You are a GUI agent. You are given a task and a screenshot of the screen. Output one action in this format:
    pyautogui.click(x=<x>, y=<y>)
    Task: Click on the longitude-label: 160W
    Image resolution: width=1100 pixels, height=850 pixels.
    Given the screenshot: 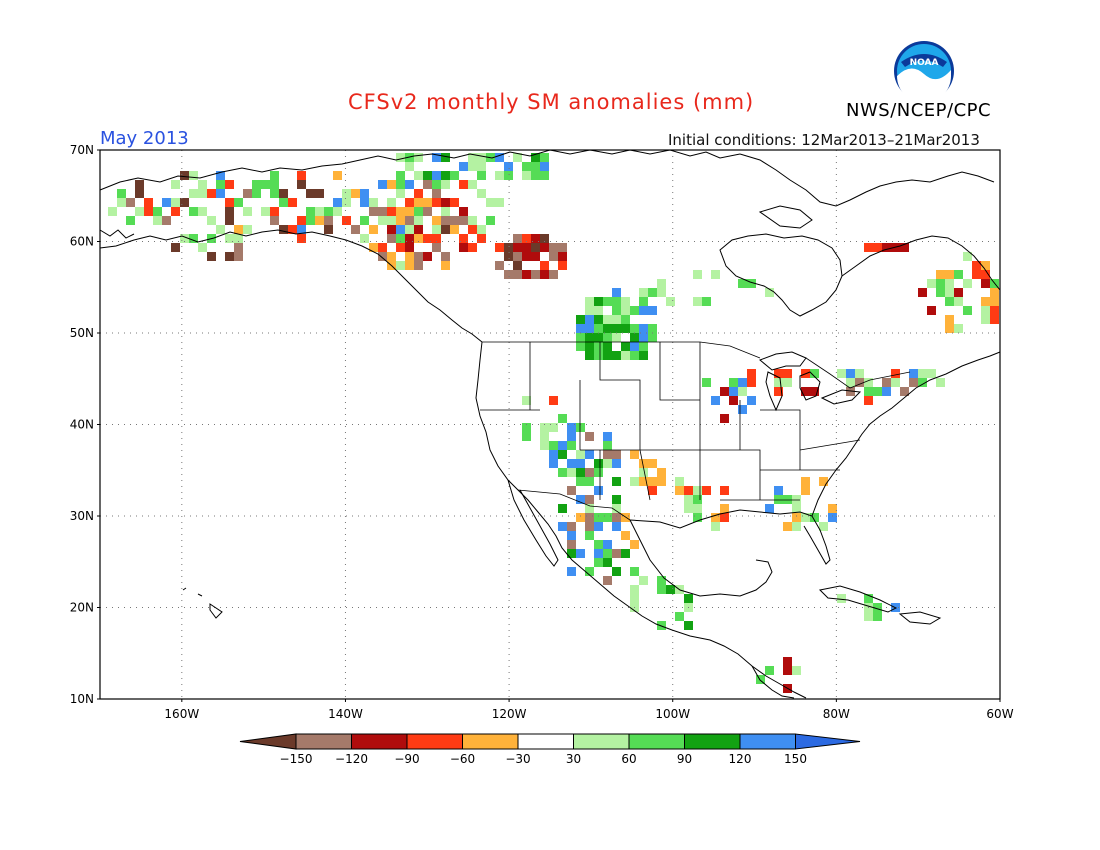 What is the action you would take?
    pyautogui.click(x=181, y=714)
    